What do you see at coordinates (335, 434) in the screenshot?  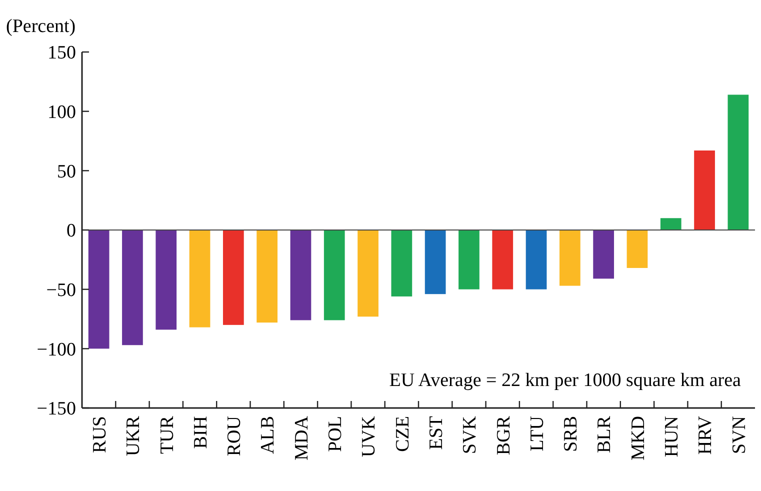 I see `x-tick-label: POL` at bounding box center [335, 434].